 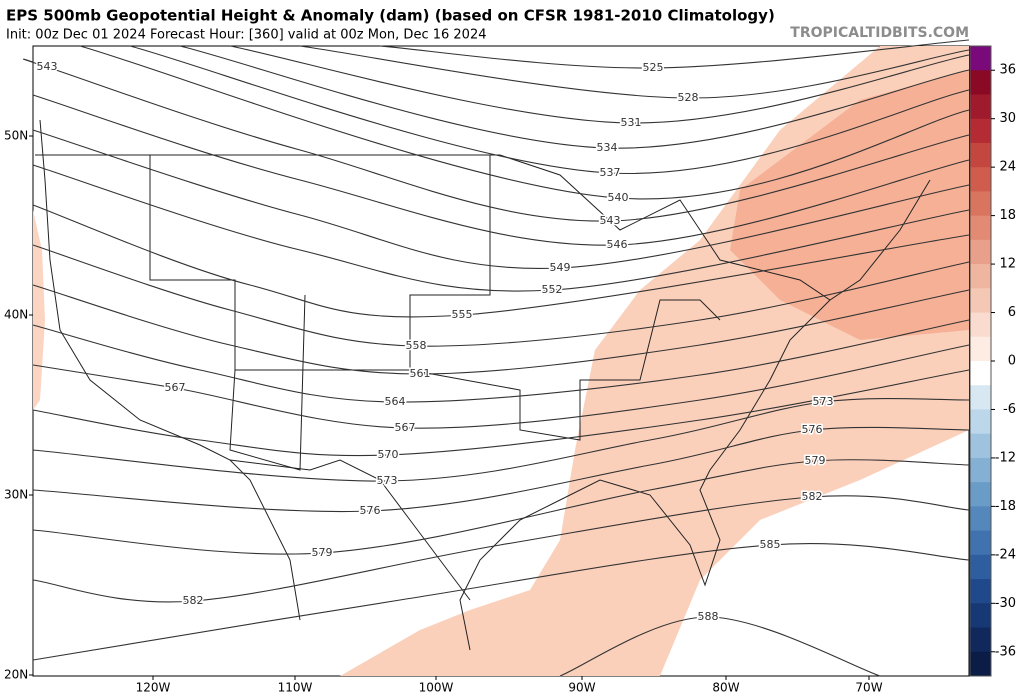 What do you see at coordinates (1007, 215) in the screenshot?
I see `colorbar-label: 18` at bounding box center [1007, 215].